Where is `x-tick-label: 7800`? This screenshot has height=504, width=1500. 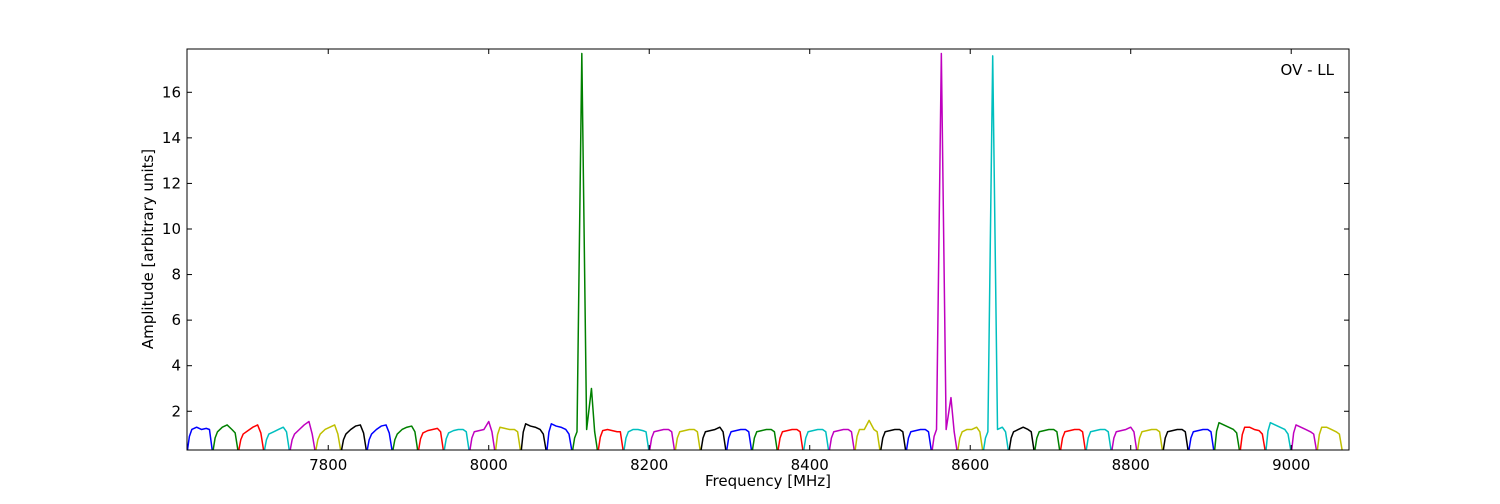
x-tick-label: 7800 is located at coordinates (328, 465).